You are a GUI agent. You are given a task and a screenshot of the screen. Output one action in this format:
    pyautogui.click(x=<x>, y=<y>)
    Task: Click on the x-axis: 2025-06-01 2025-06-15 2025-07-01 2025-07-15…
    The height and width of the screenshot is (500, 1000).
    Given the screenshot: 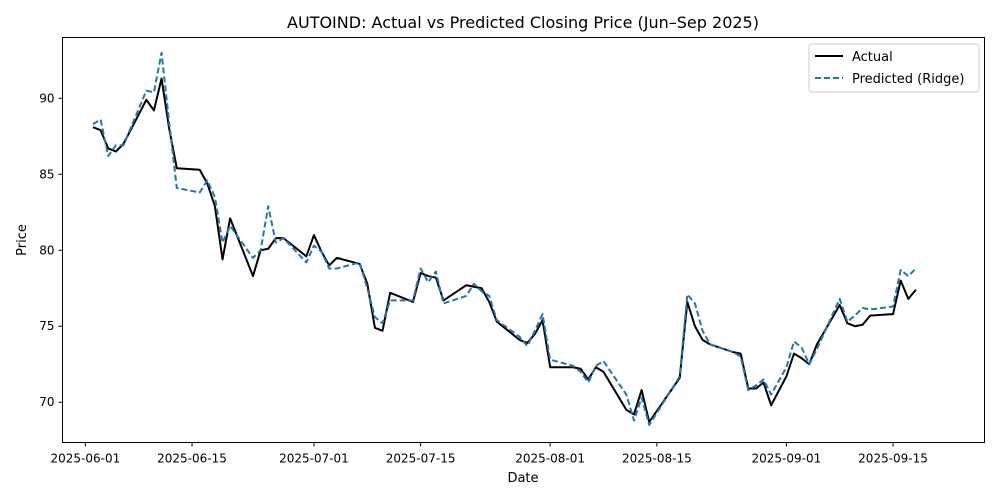 What is the action you would take?
    pyautogui.click(x=489, y=454)
    